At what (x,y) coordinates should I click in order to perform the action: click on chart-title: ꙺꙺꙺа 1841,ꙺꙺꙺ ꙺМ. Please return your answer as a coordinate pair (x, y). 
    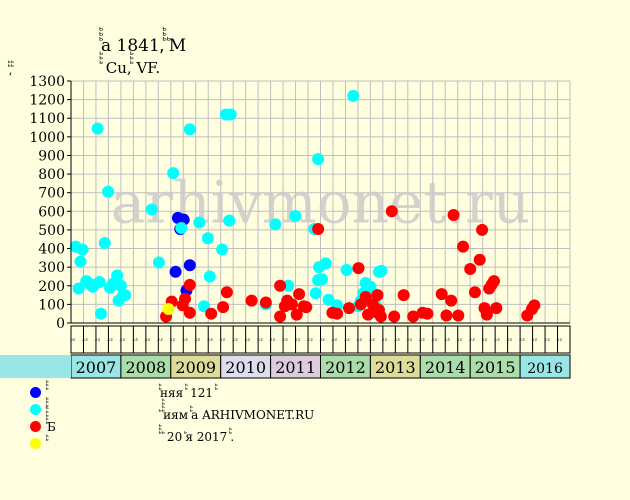
    Looking at the image, I should click on (144, 46).